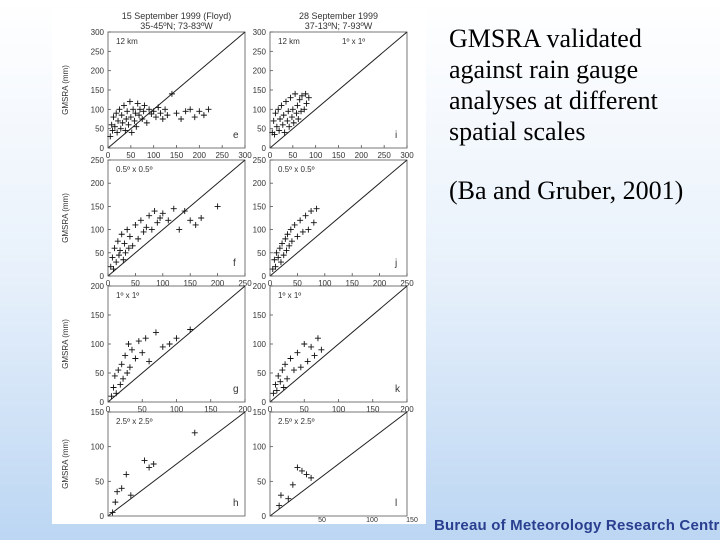 The height and width of the screenshot is (540, 720). I want to click on one-to-one-line-l, so click(338, 464).